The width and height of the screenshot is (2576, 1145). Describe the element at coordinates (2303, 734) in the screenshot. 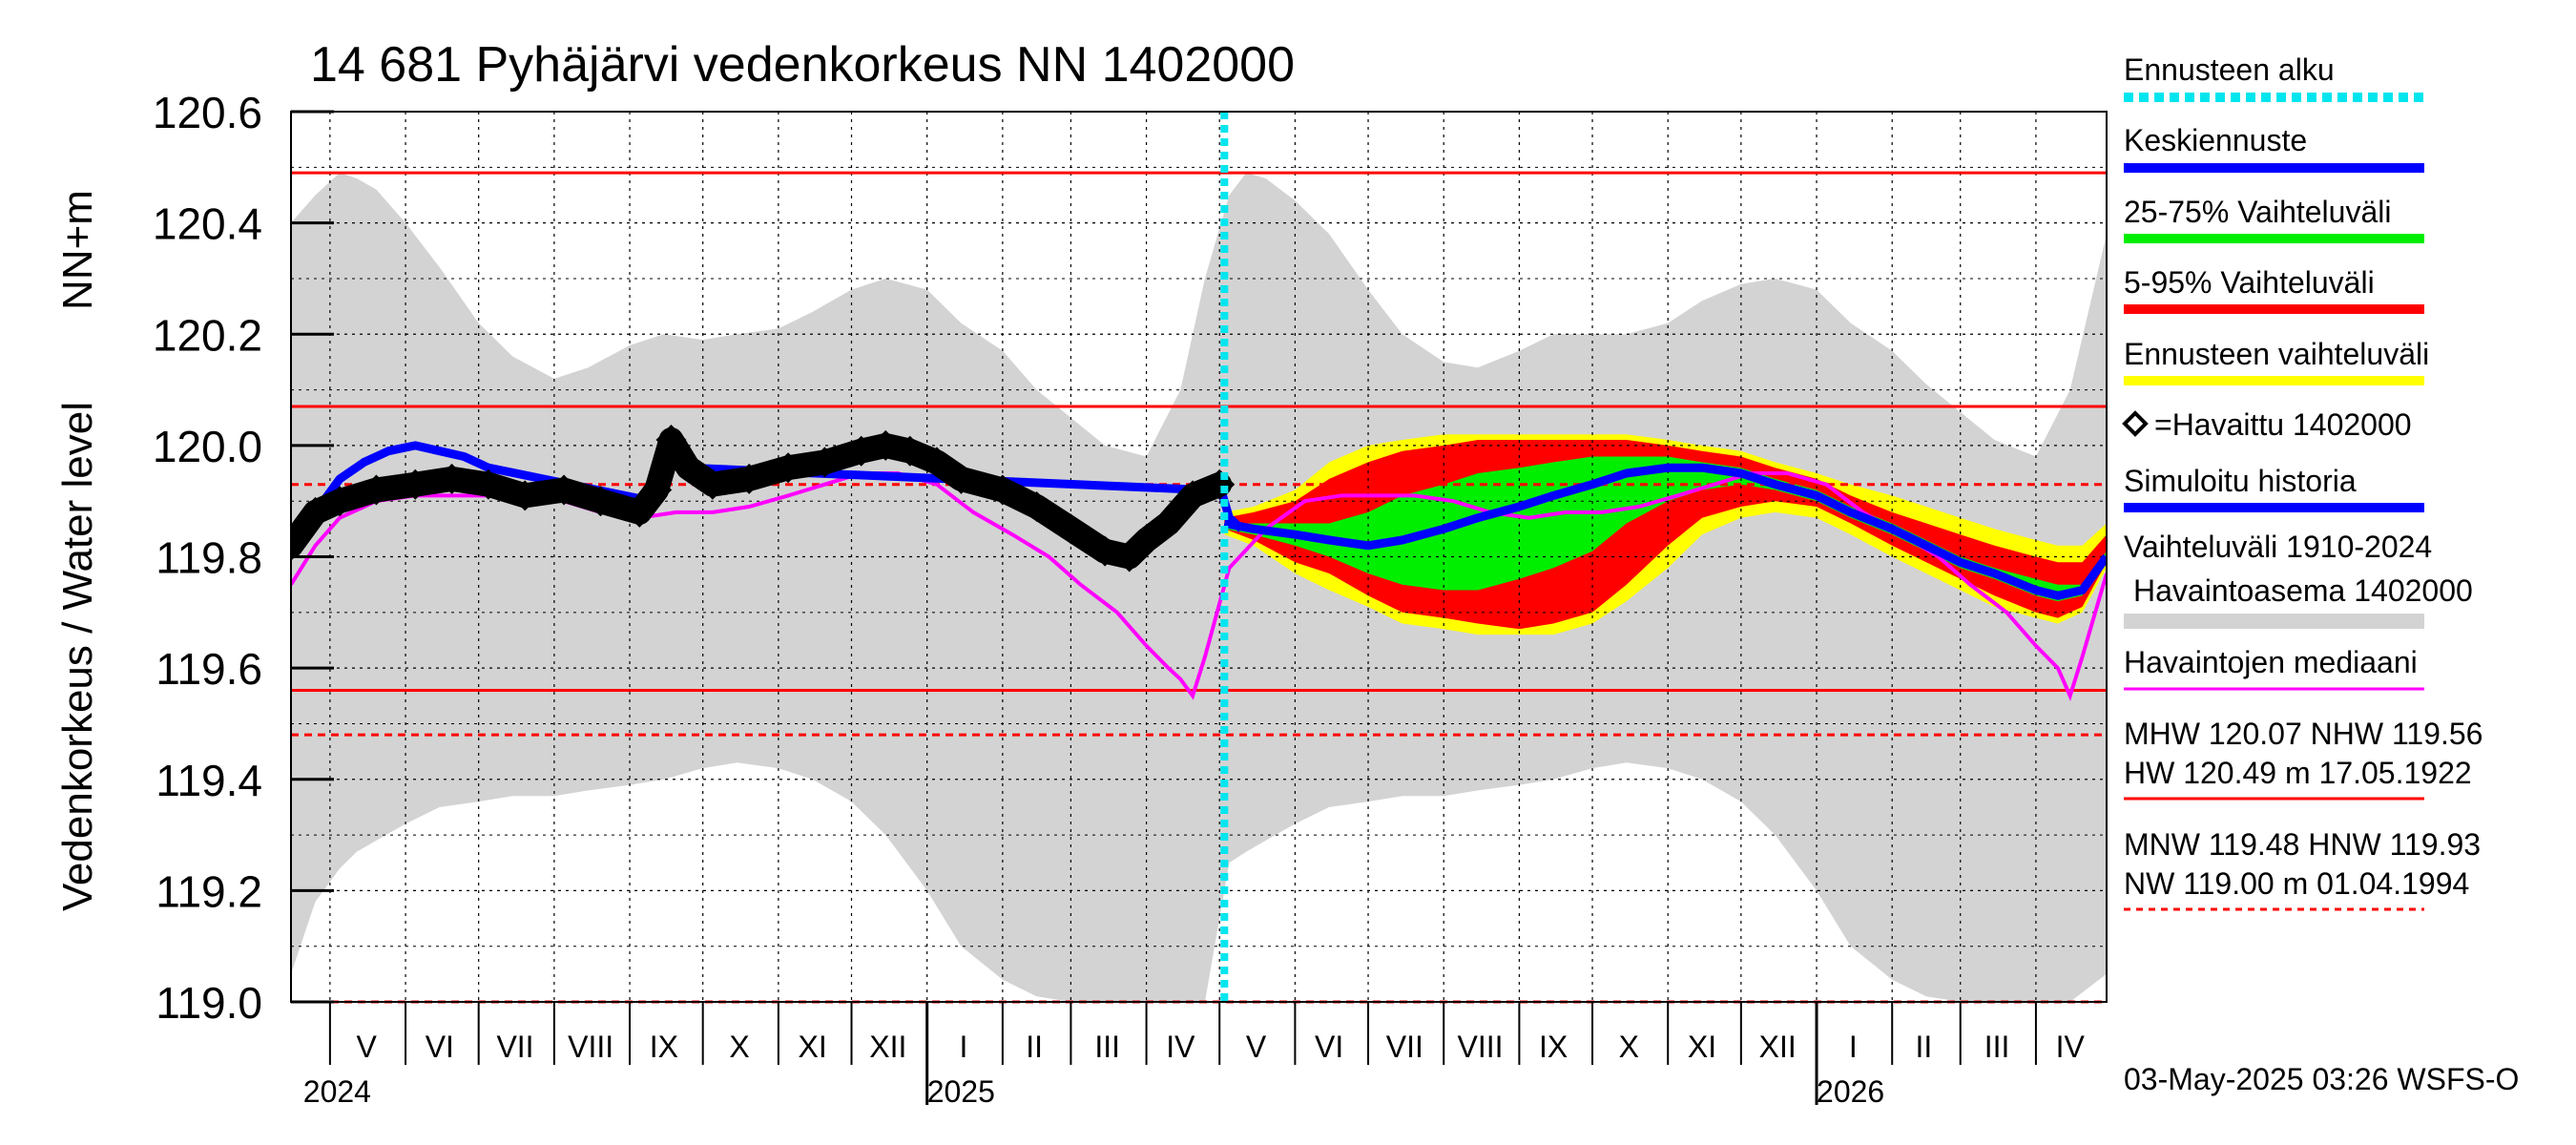

I see `legend-label-mhw: MHW 120.07 NHW 119.56` at that location.